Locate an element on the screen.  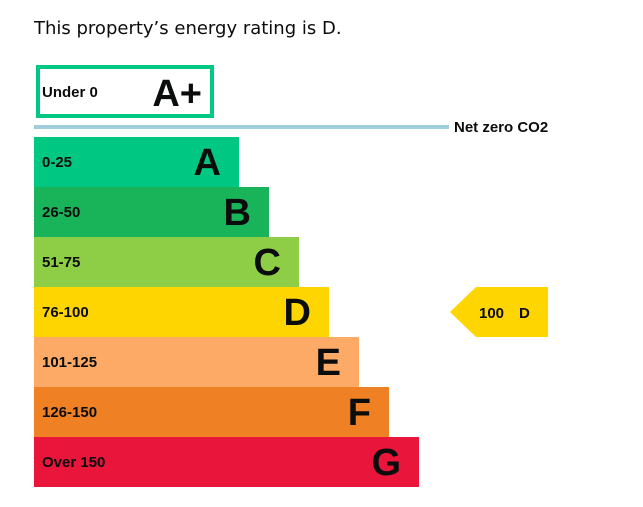
band-range-label-f: 126-150 is located at coordinates (69, 412).